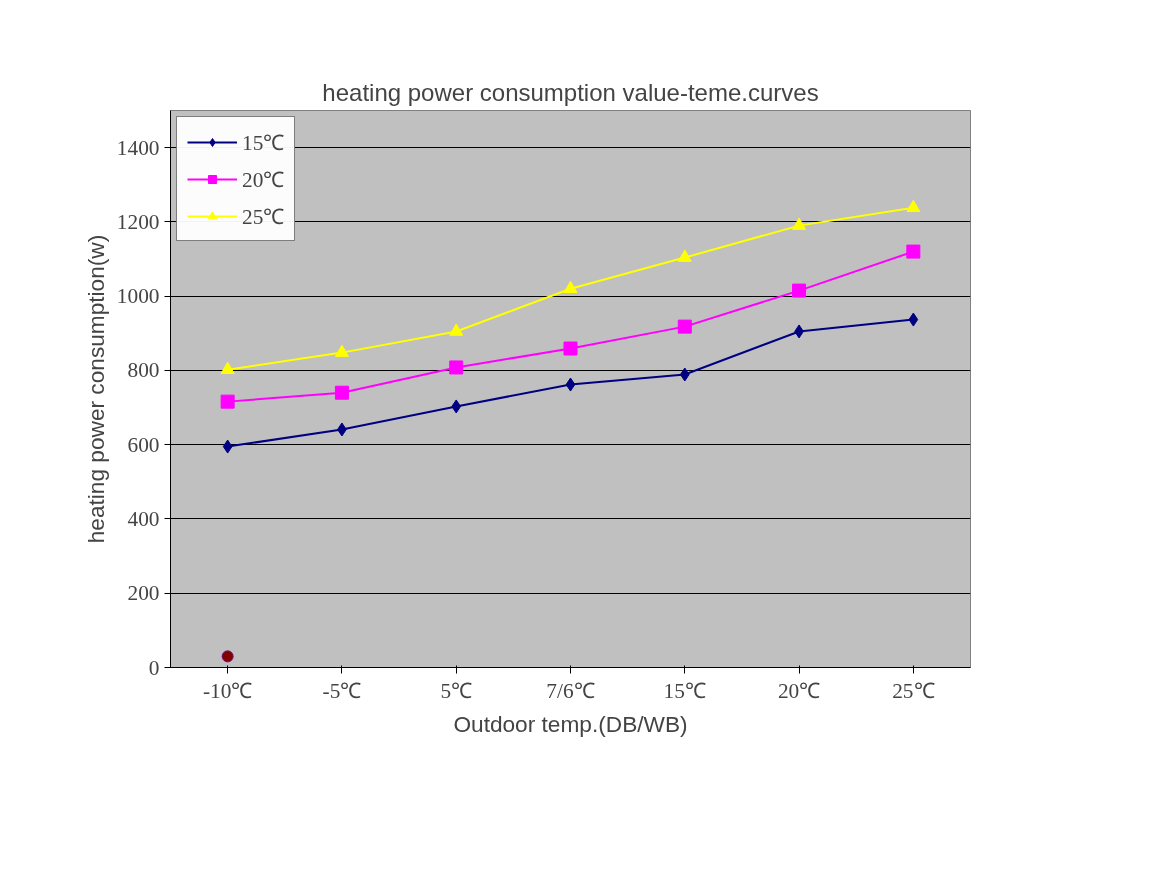 The height and width of the screenshot is (874, 1152). I want to click on y-tick-label: 1200, so click(138, 221).